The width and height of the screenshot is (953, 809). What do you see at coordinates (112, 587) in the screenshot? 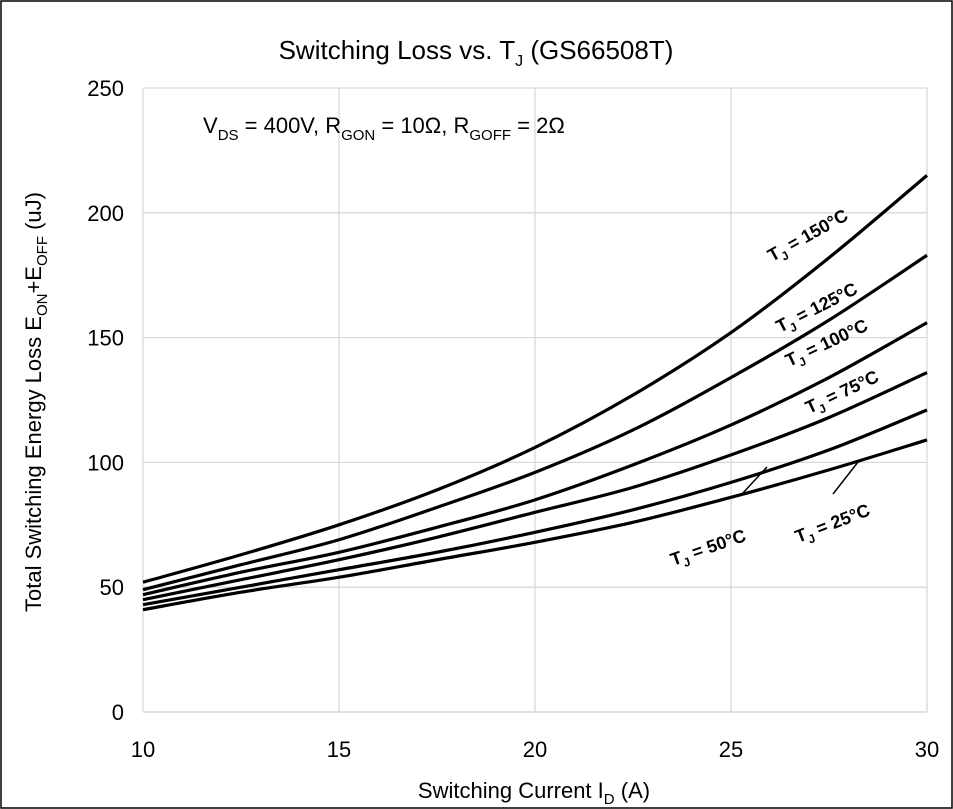
I see `y-tick-label: 50` at bounding box center [112, 587].